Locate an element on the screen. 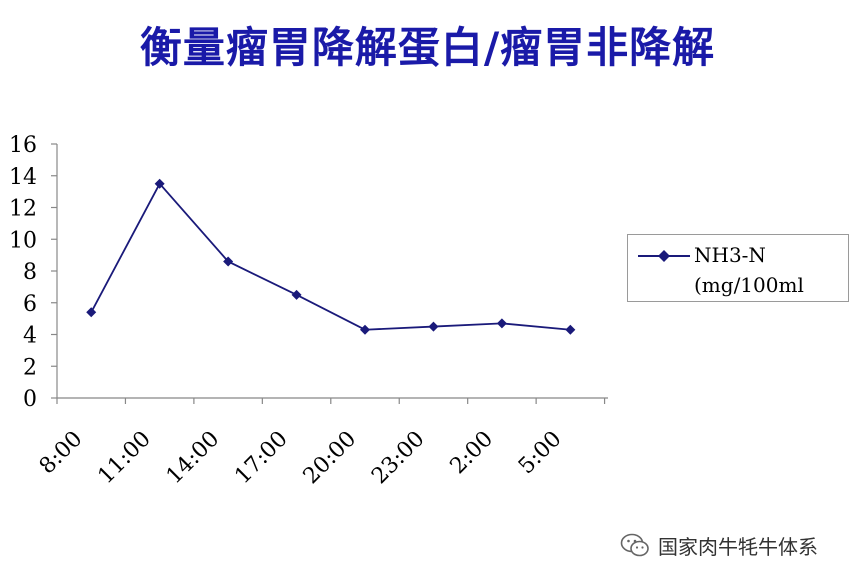  x-tick-label: 23:00 is located at coordinates (398, 458).